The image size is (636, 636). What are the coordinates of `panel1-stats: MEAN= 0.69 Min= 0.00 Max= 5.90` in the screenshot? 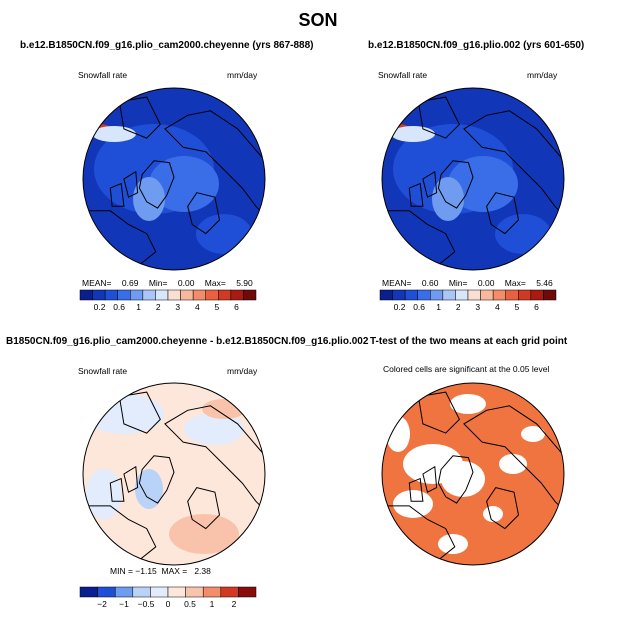 It's located at (167, 283).